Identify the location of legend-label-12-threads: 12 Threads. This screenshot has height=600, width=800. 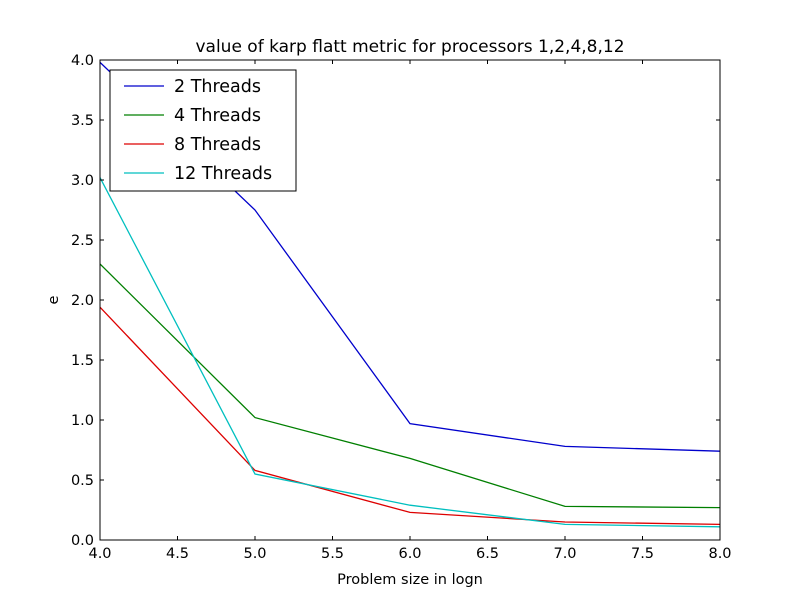
(223, 174).